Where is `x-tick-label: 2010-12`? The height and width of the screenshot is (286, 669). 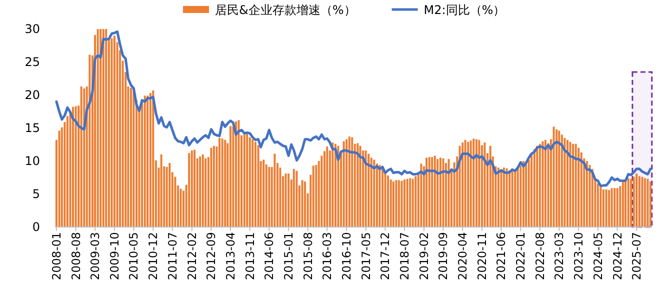 x-tick-label: 2010-12 is located at coordinates (153, 256).